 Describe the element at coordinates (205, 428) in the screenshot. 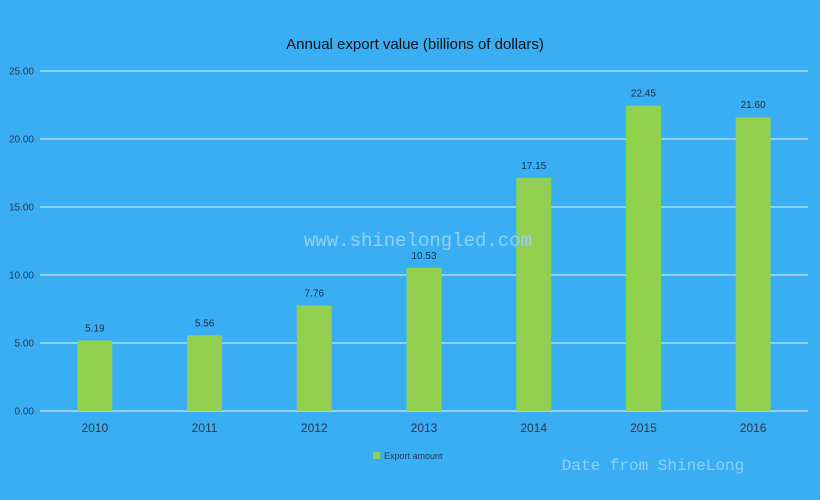

I see `x-tick-label: 2011` at that location.